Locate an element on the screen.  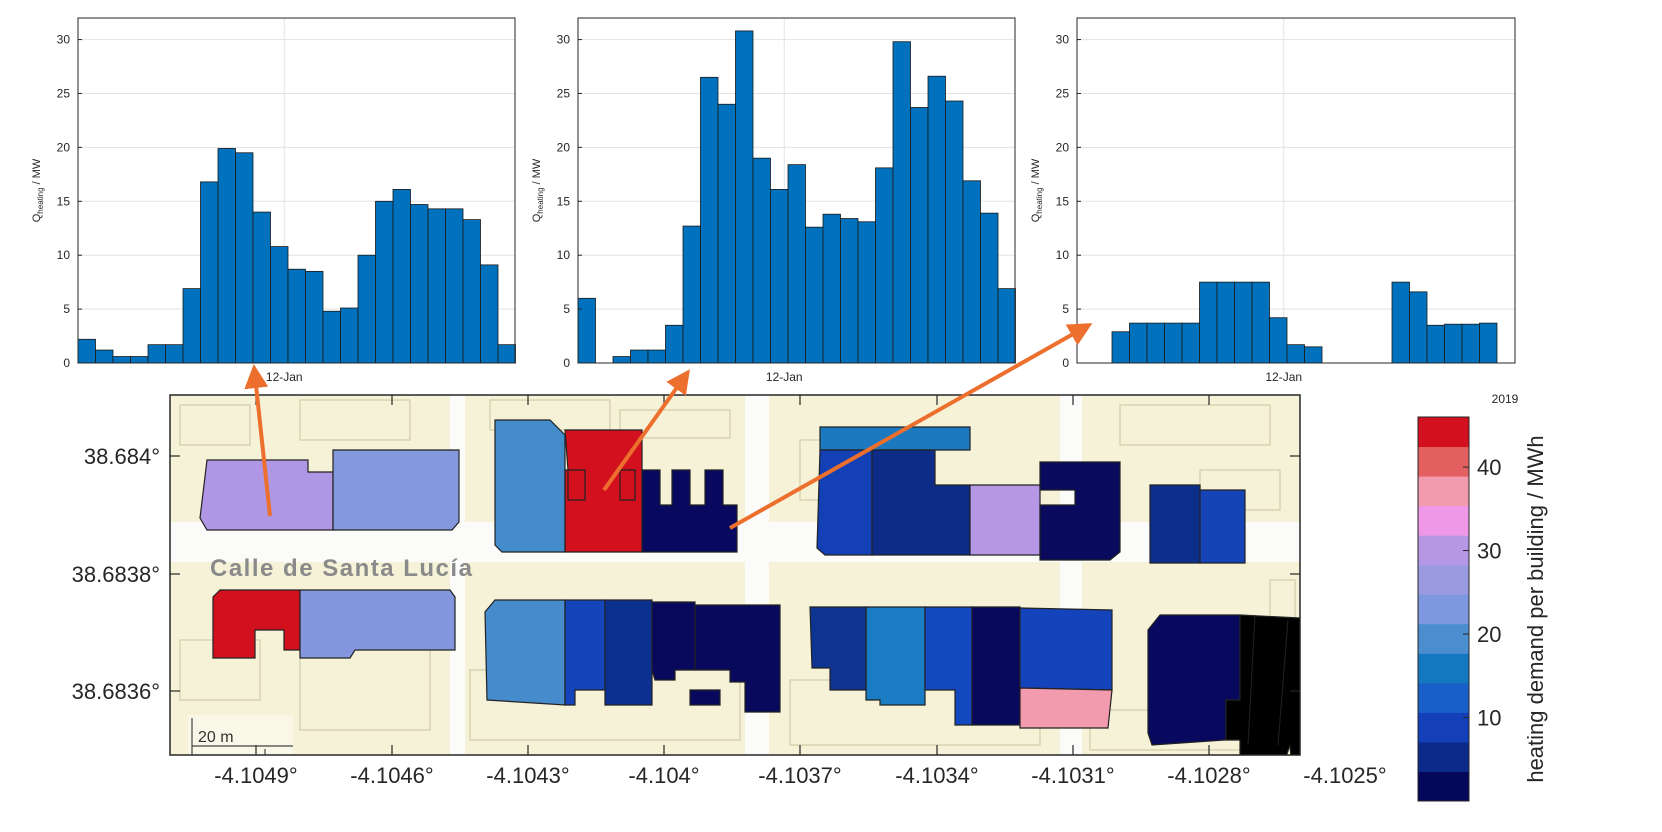
longitude-tick: -4.1043° is located at coordinates (527, 775).